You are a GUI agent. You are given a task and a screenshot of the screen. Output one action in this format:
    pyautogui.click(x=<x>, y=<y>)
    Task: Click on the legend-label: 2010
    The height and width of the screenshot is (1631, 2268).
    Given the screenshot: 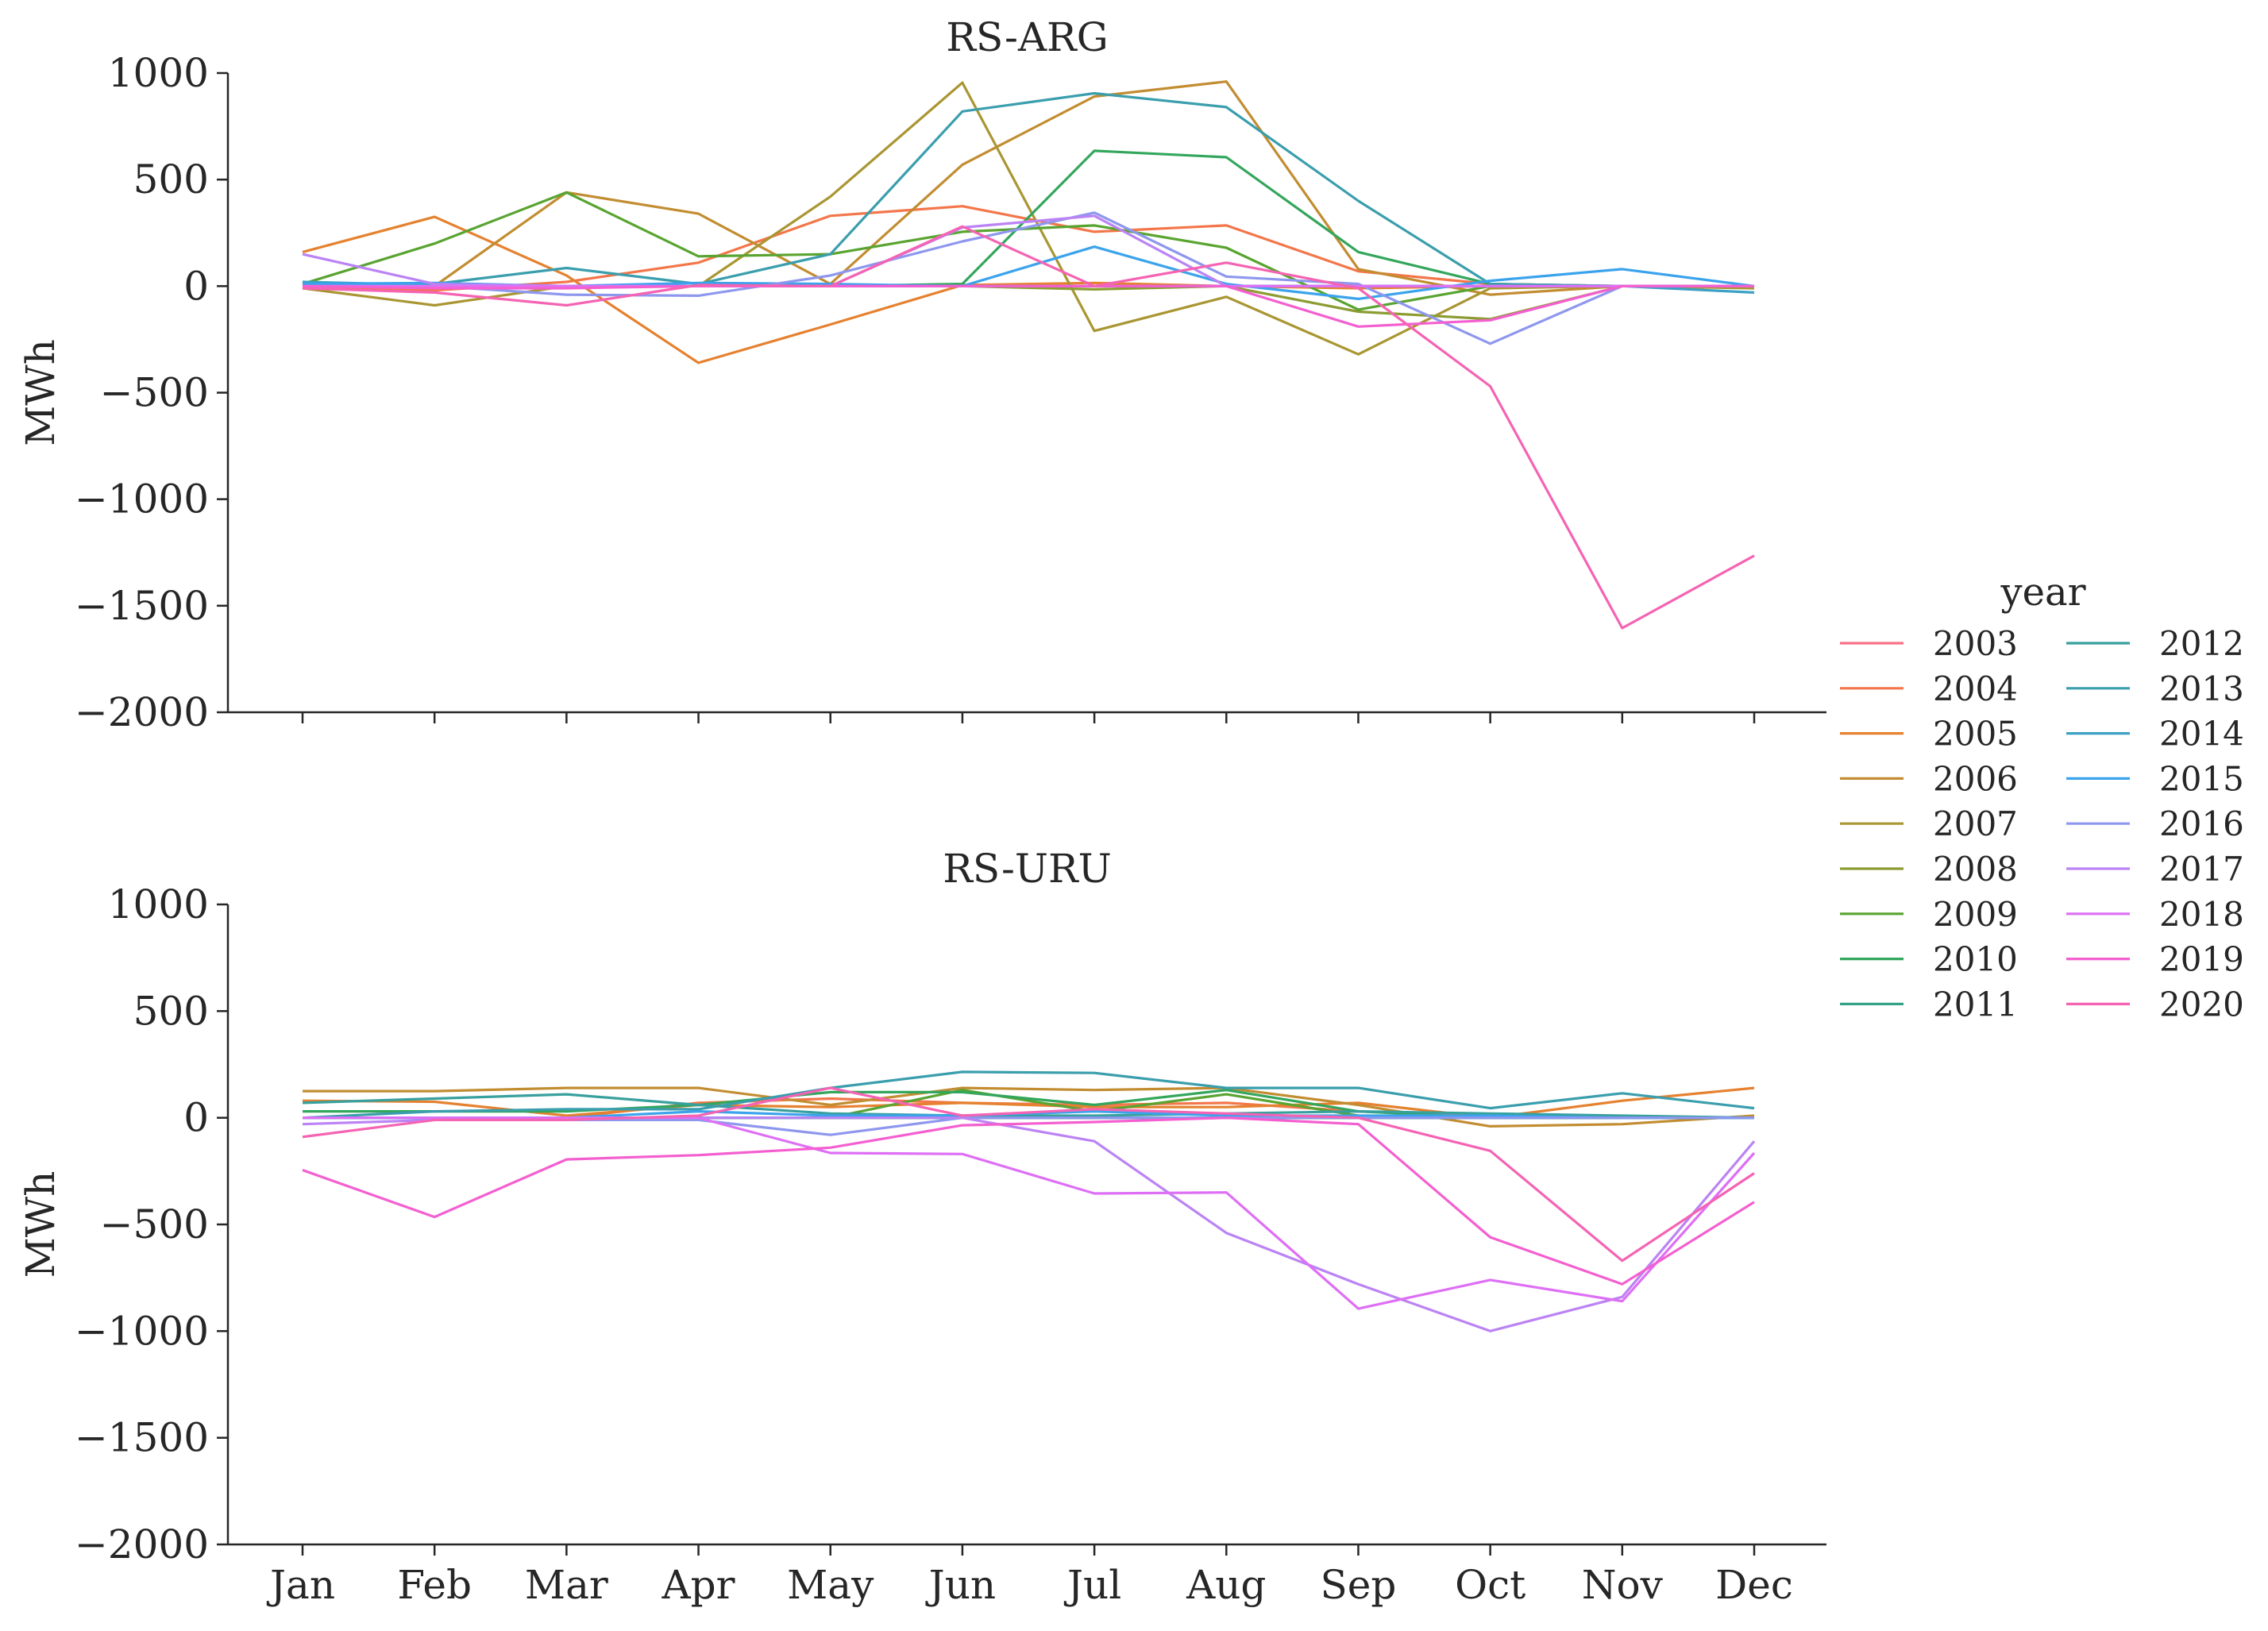 What is the action you would take?
    pyautogui.click(x=1976, y=959)
    